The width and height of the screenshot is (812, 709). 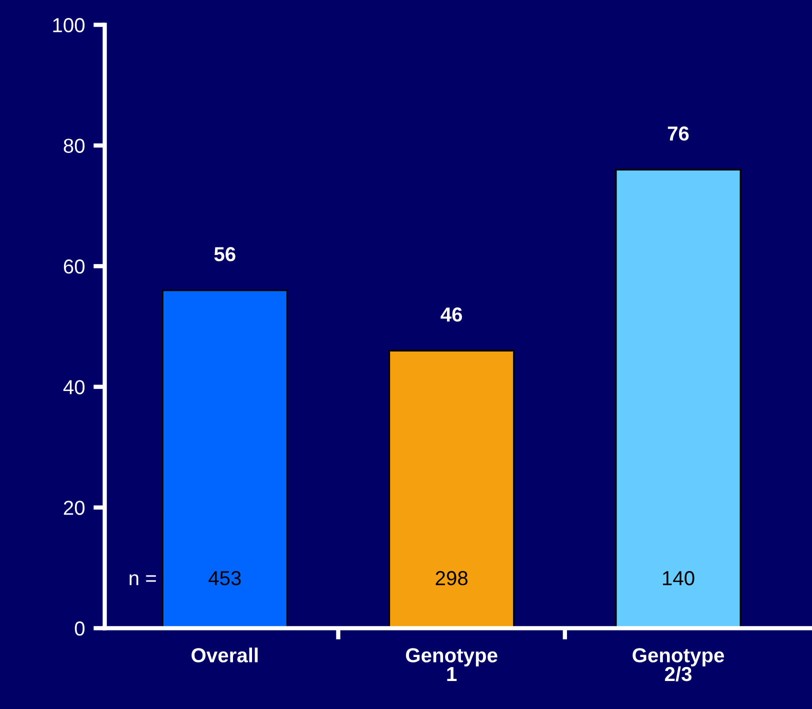 What do you see at coordinates (143, 580) in the screenshot?
I see `annotation: n =` at bounding box center [143, 580].